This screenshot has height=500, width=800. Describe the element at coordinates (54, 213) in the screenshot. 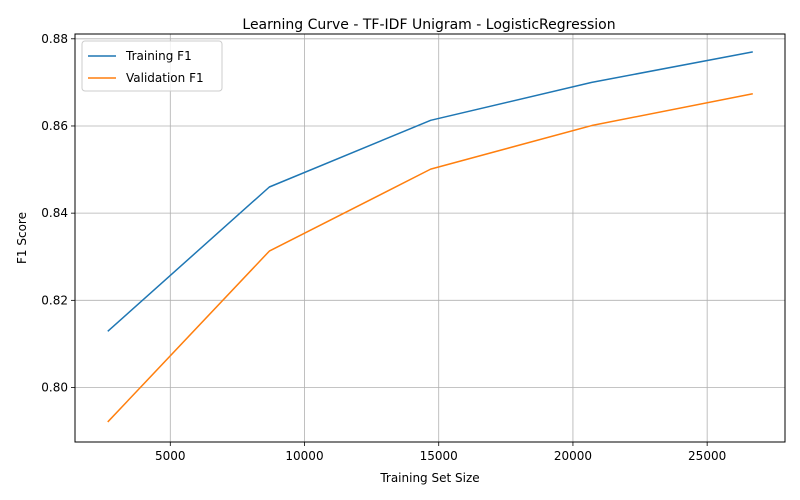

I see `y-tick-label: 0.84` at that location.